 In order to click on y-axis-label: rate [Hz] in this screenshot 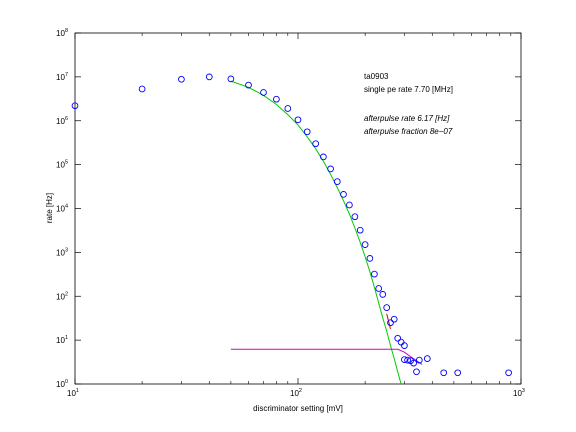, I will do `click(49, 208)`.